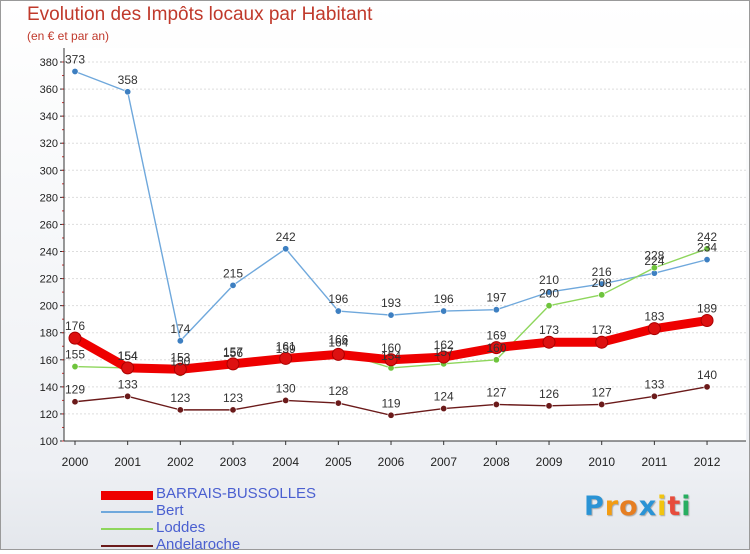 The width and height of the screenshot is (750, 554). I want to click on y-tick-label: 180, so click(49, 334).